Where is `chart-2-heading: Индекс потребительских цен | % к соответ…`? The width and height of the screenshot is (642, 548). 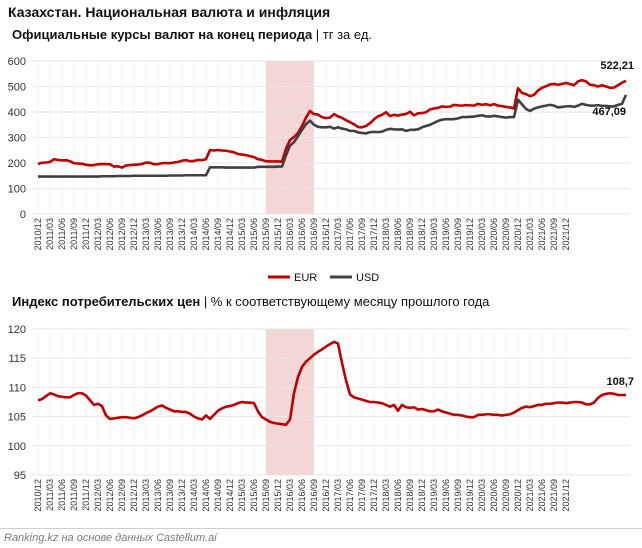 chart-2-heading: Индекс потребительских цен | % к соответ… is located at coordinates (250, 301).